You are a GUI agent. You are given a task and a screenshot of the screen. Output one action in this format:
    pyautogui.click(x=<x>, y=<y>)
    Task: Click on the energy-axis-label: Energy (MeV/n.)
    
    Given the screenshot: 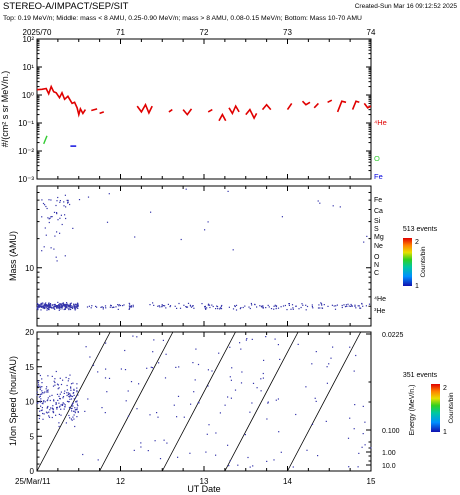 What is the action you would take?
    pyautogui.click(x=412, y=410)
    